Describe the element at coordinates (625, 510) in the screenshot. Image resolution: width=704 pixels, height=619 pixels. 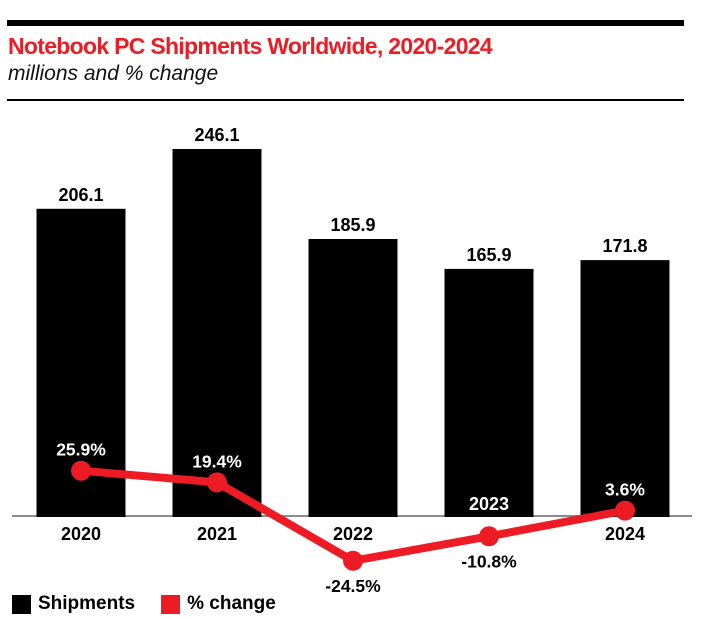
I see `pct-change-marker-2024` at that location.